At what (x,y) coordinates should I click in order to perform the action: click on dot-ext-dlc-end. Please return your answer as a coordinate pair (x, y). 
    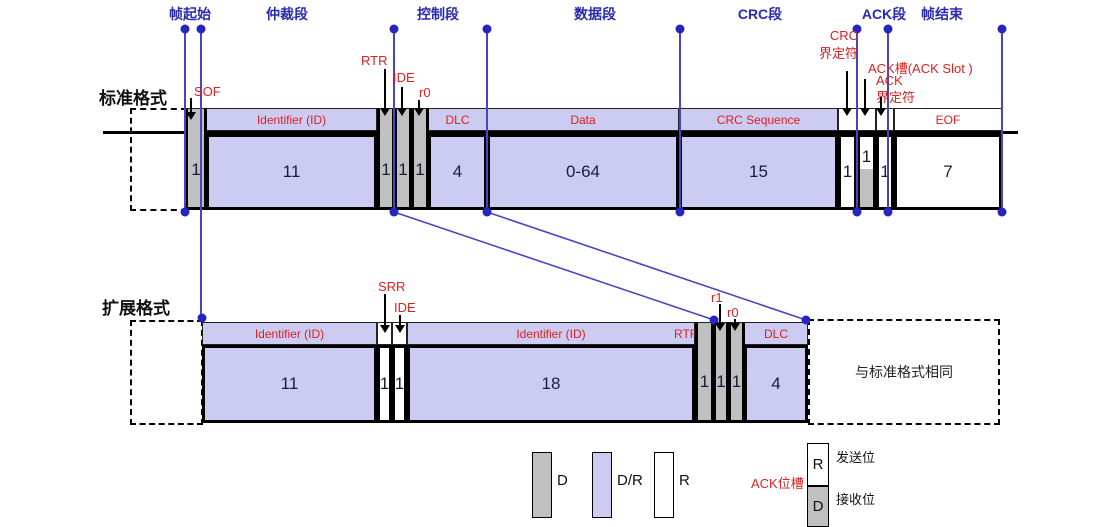
    Looking at the image, I should click on (806, 320).